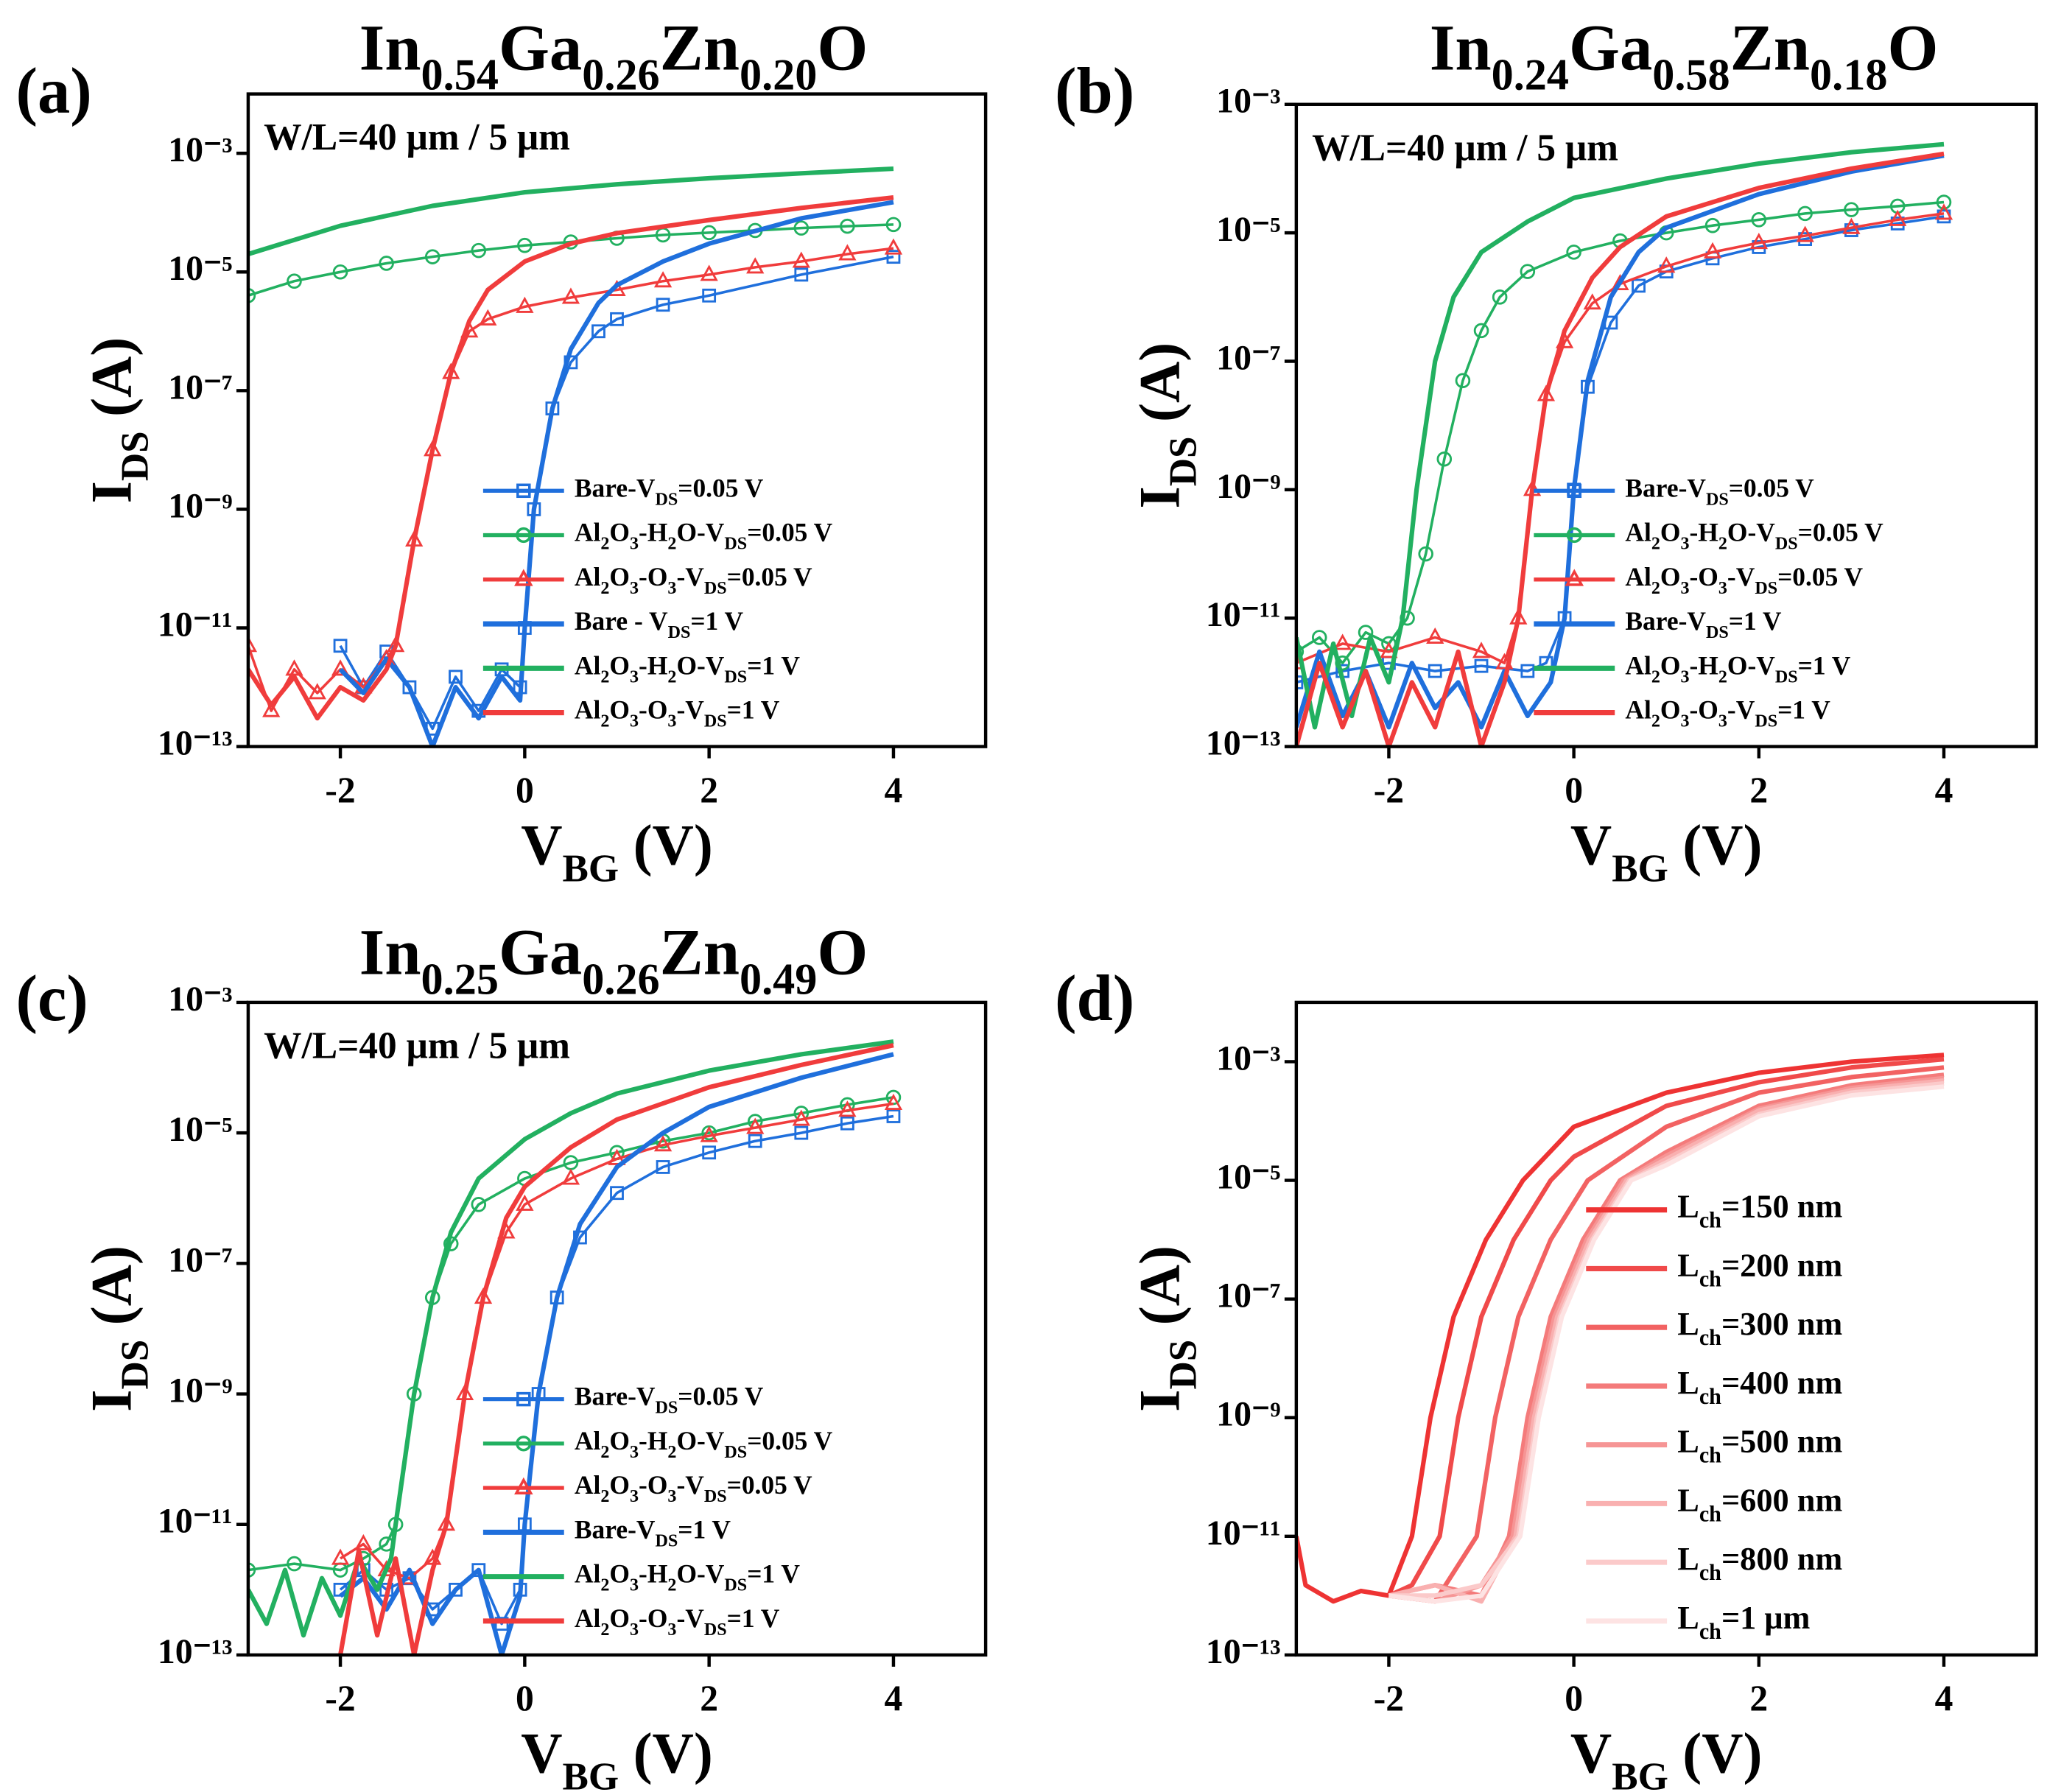 Image resolution: width=2047 pixels, height=1792 pixels. Describe the element at coordinates (1759, 1563) in the screenshot. I see `legend-label: Lch=800 nm` at that location.